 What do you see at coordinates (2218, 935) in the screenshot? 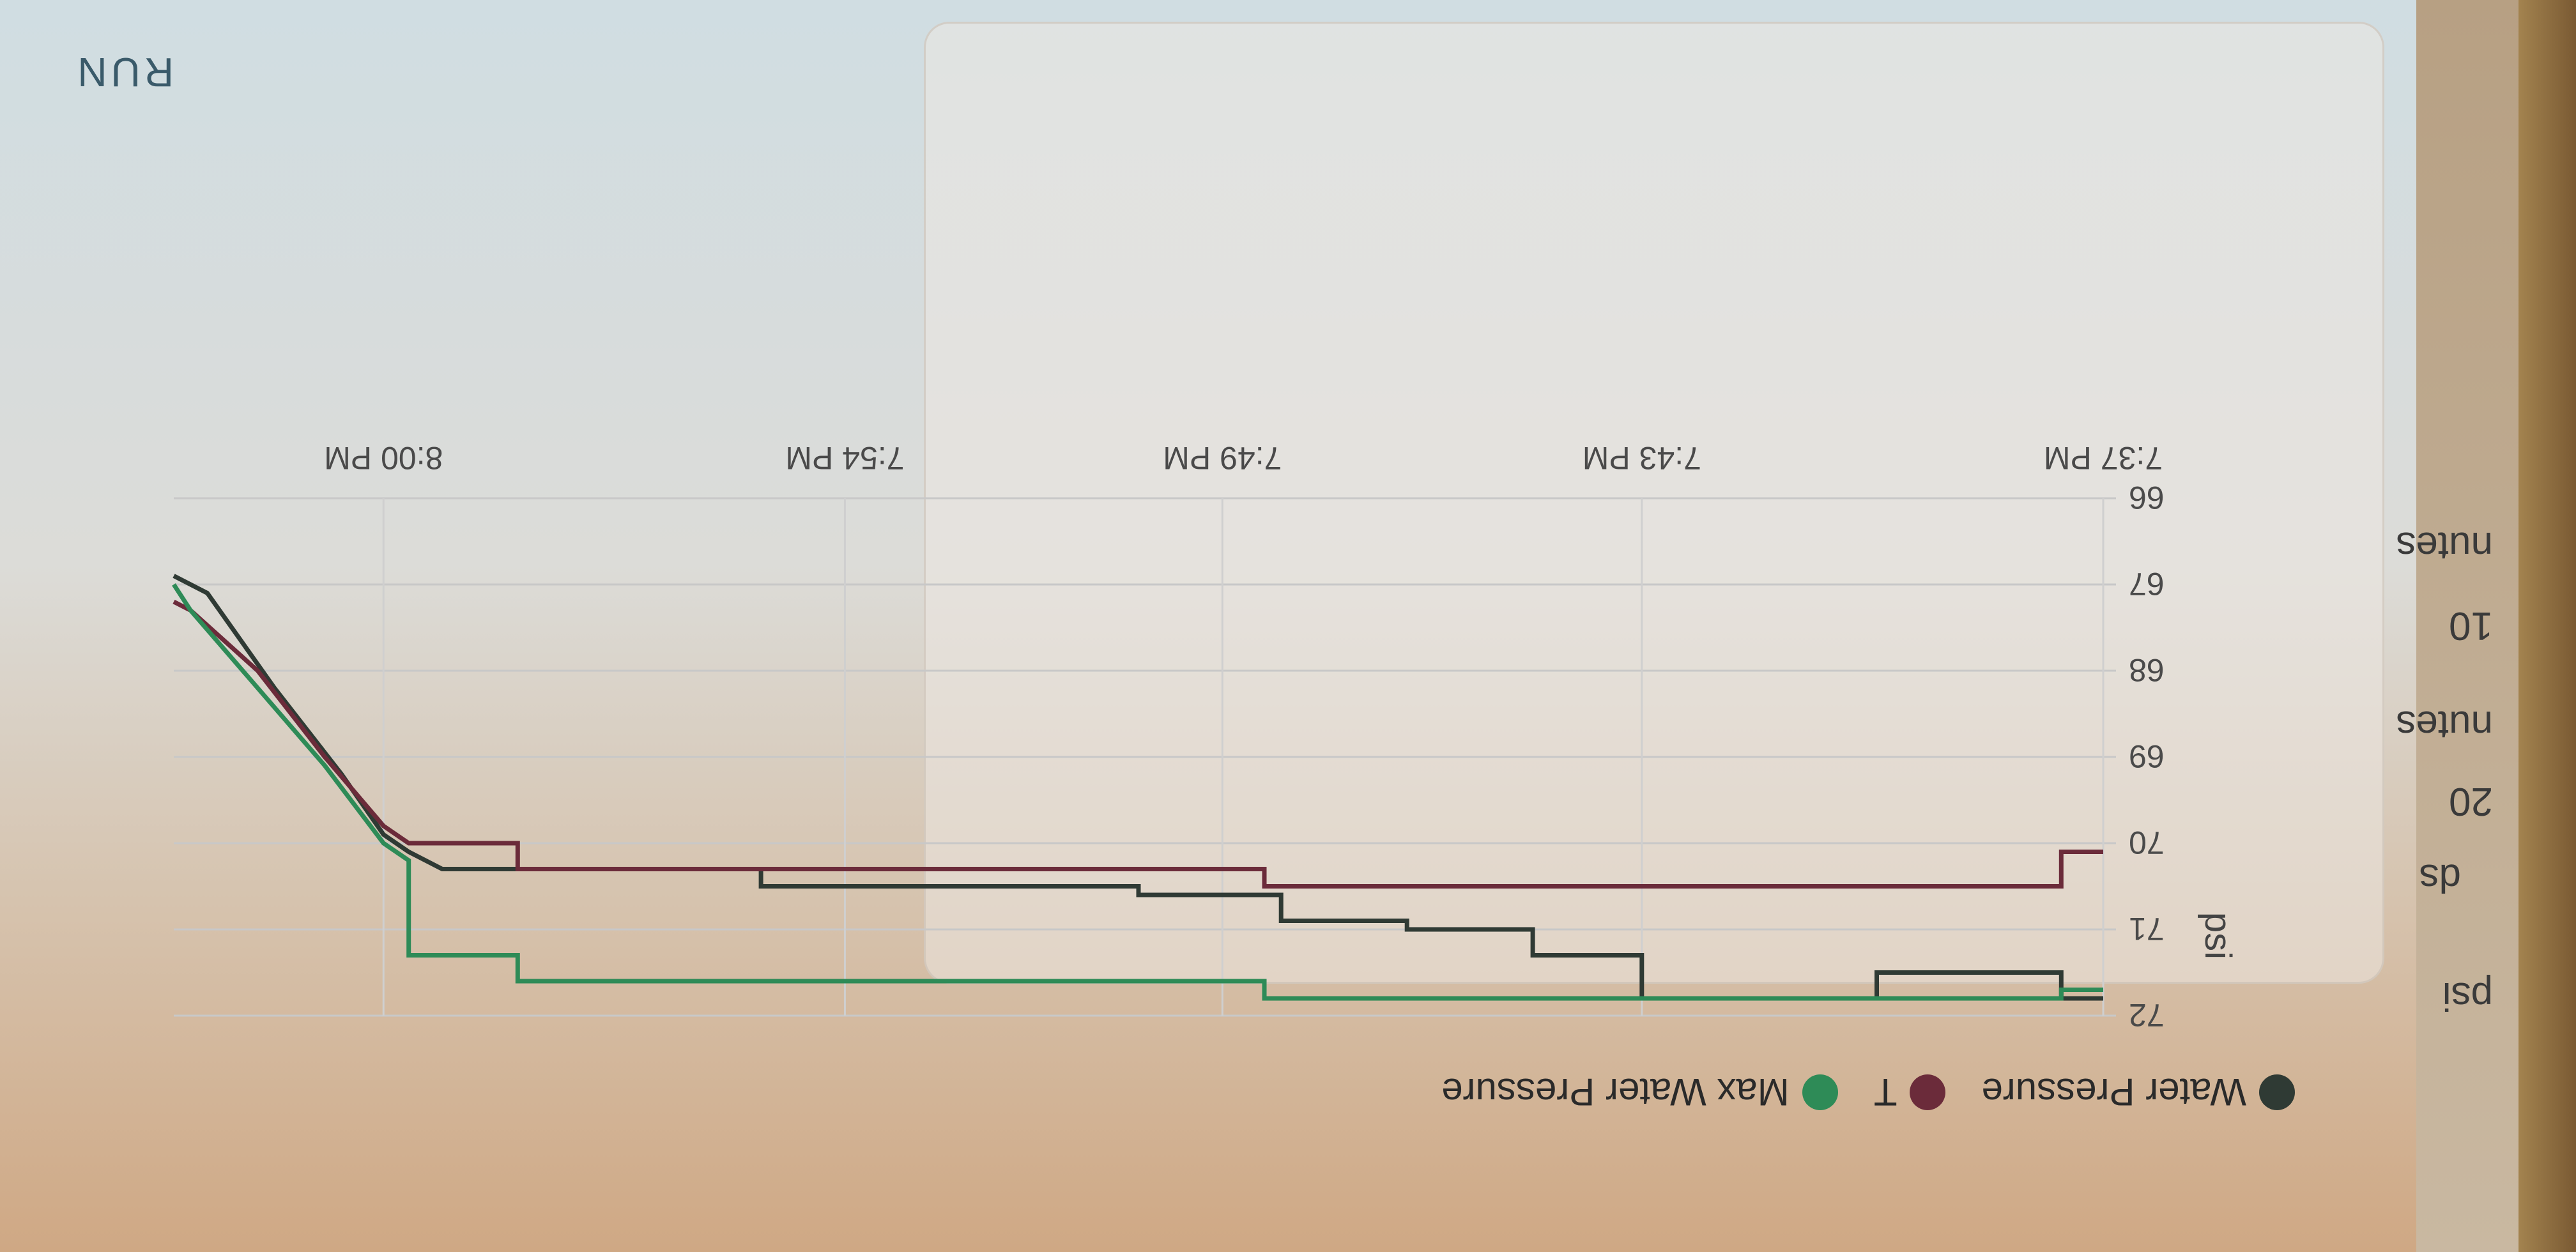
I see `y-axis-title: psi` at bounding box center [2218, 935].